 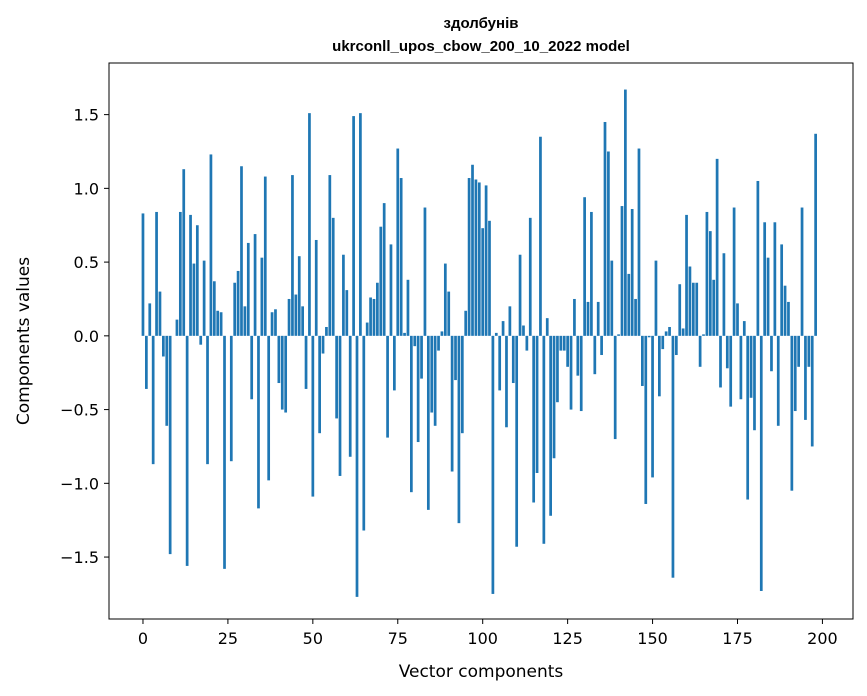 I want to click on x-tick-label: 25, so click(x=228, y=638).